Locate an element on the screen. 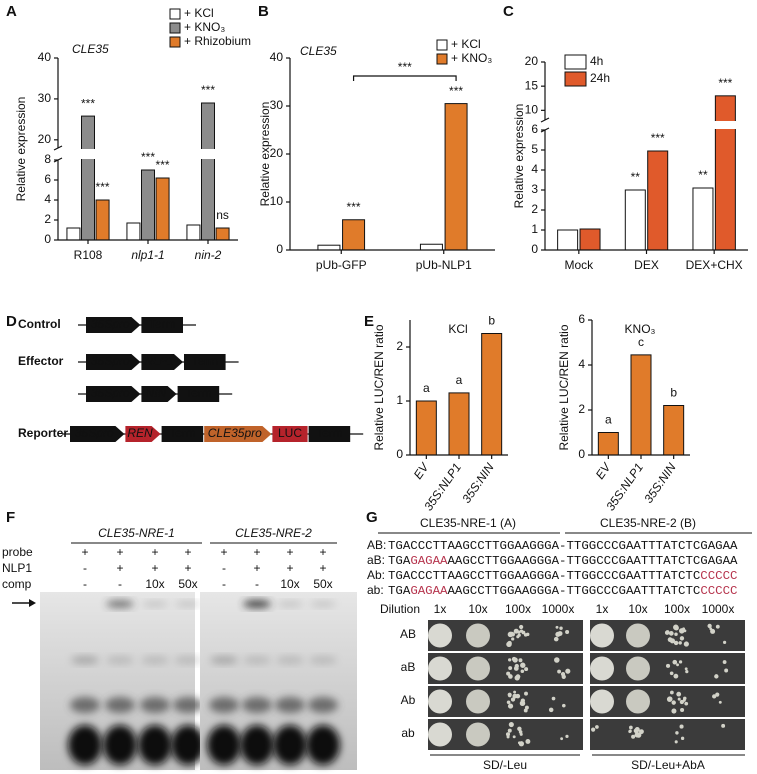 The width and height of the screenshot is (757, 774). construct-label: Effector is located at coordinates (41, 361).